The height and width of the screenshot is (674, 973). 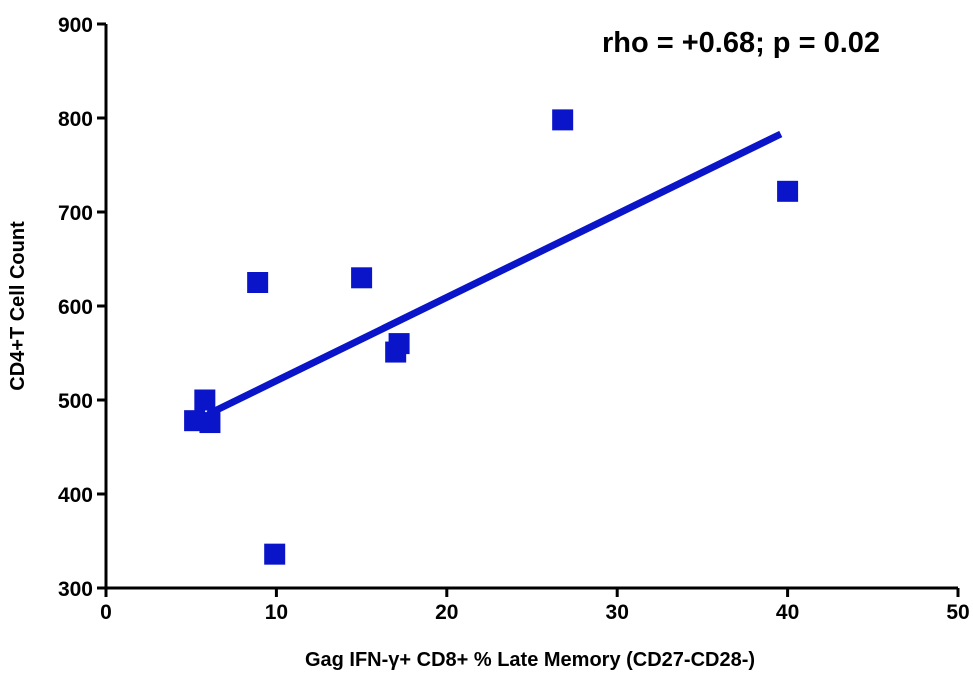 What do you see at coordinates (787, 612) in the screenshot?
I see `x-tick-label: 40` at bounding box center [787, 612].